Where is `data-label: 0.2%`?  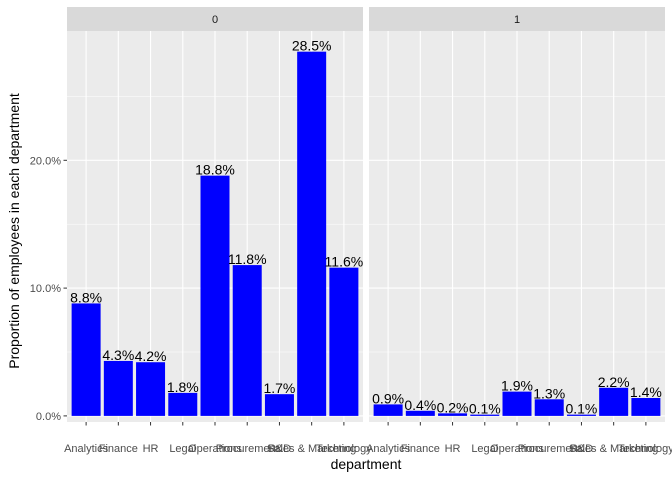
data-label: 0.2% is located at coordinates (453, 407).